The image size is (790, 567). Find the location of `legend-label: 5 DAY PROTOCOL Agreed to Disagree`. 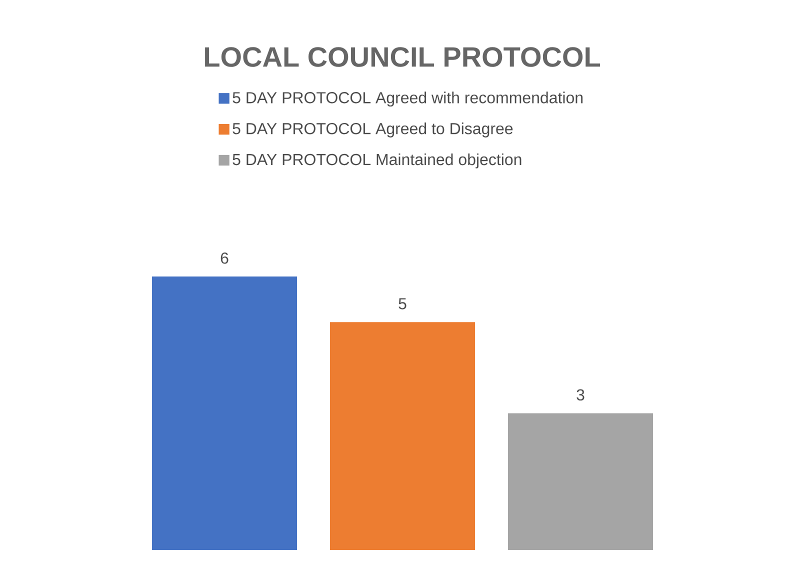

legend-label: 5 DAY PROTOCOL Agreed to Disagree is located at coordinates (372, 130).